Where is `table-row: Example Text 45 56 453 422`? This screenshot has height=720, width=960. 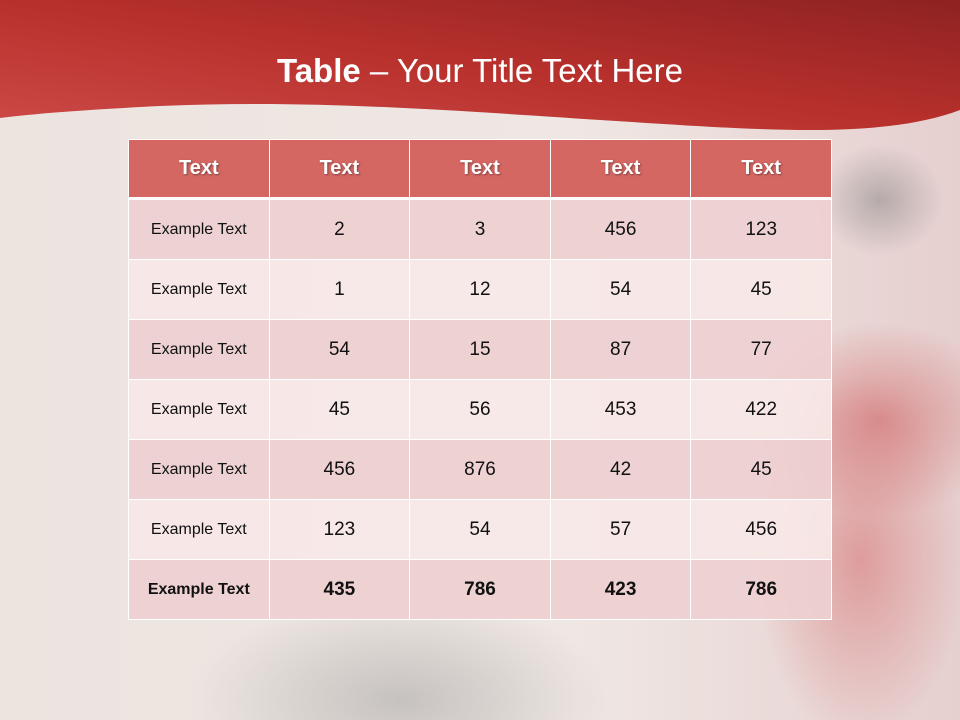
table-row: Example Text 45 56 453 422 is located at coordinates (480, 409).